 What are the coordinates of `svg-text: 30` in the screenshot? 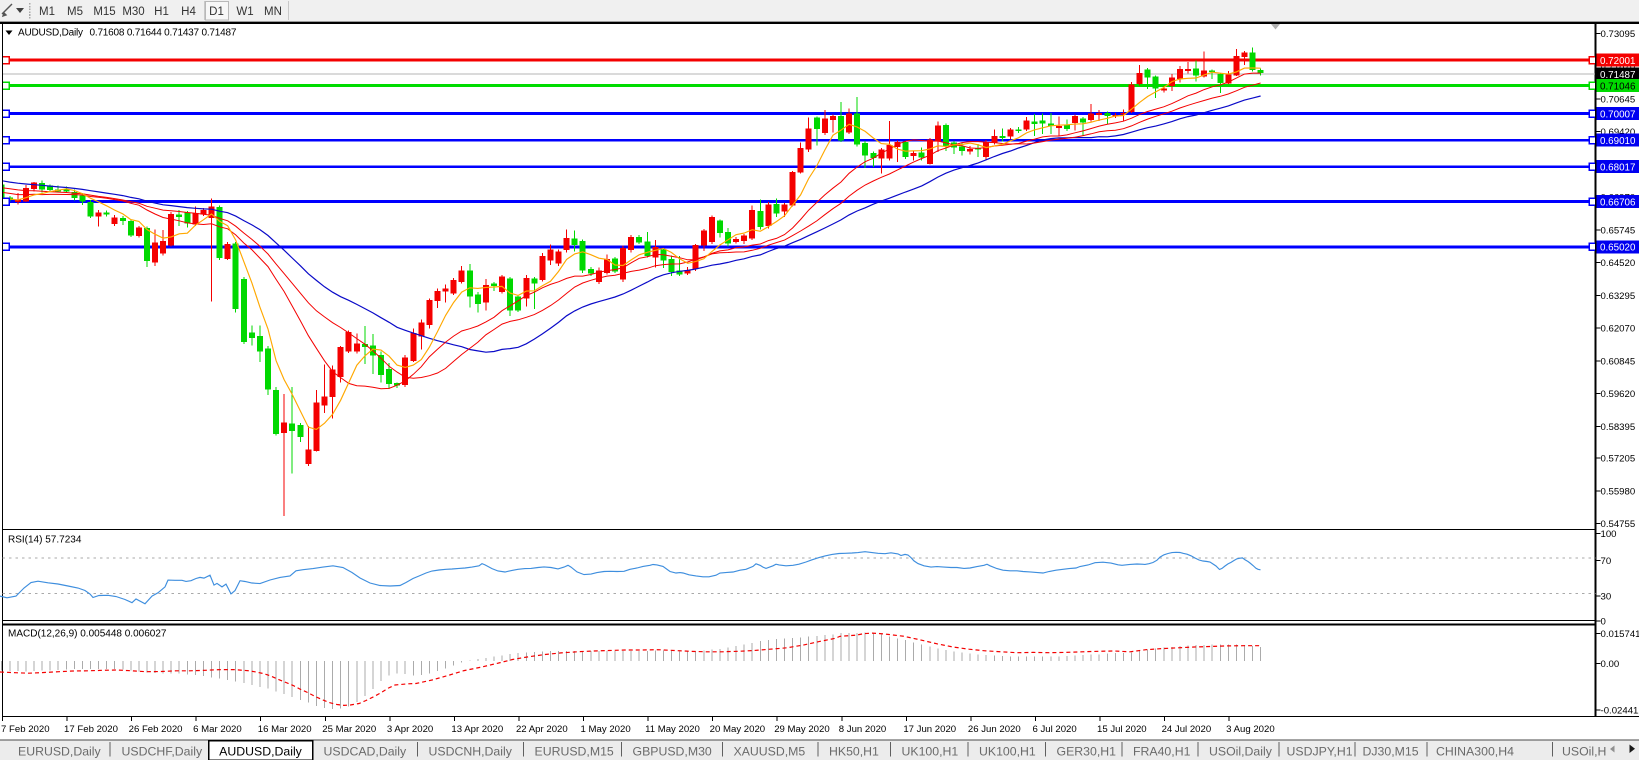 It's located at (1606, 597).